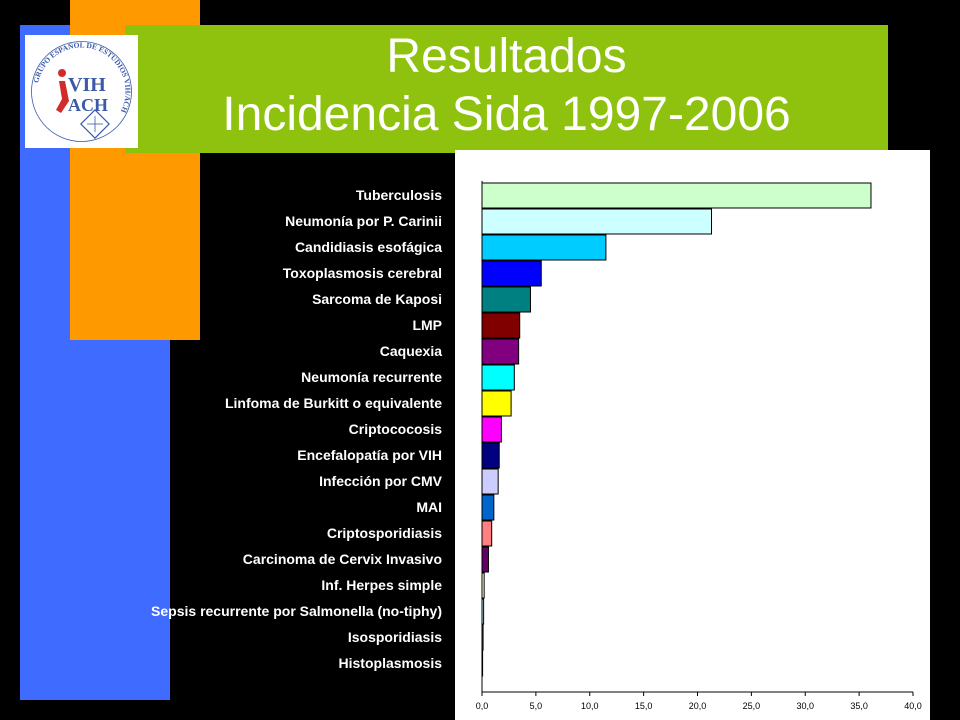  Describe the element at coordinates (333, 403) in the screenshot. I see `category-label: Linfoma de Burkitt o equivalente` at that location.